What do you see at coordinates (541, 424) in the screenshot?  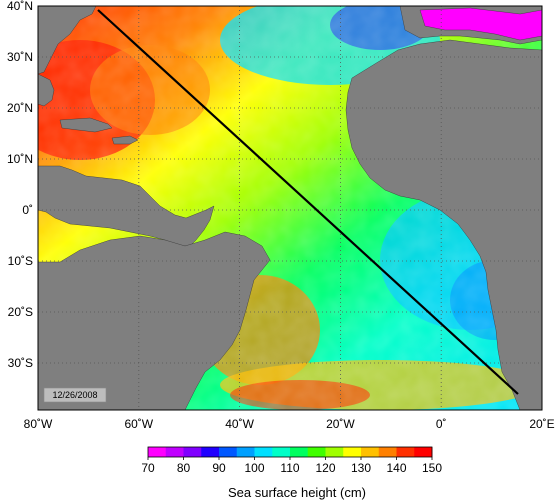 I see `longitude-tick-label: 20˚E` at bounding box center [541, 424].